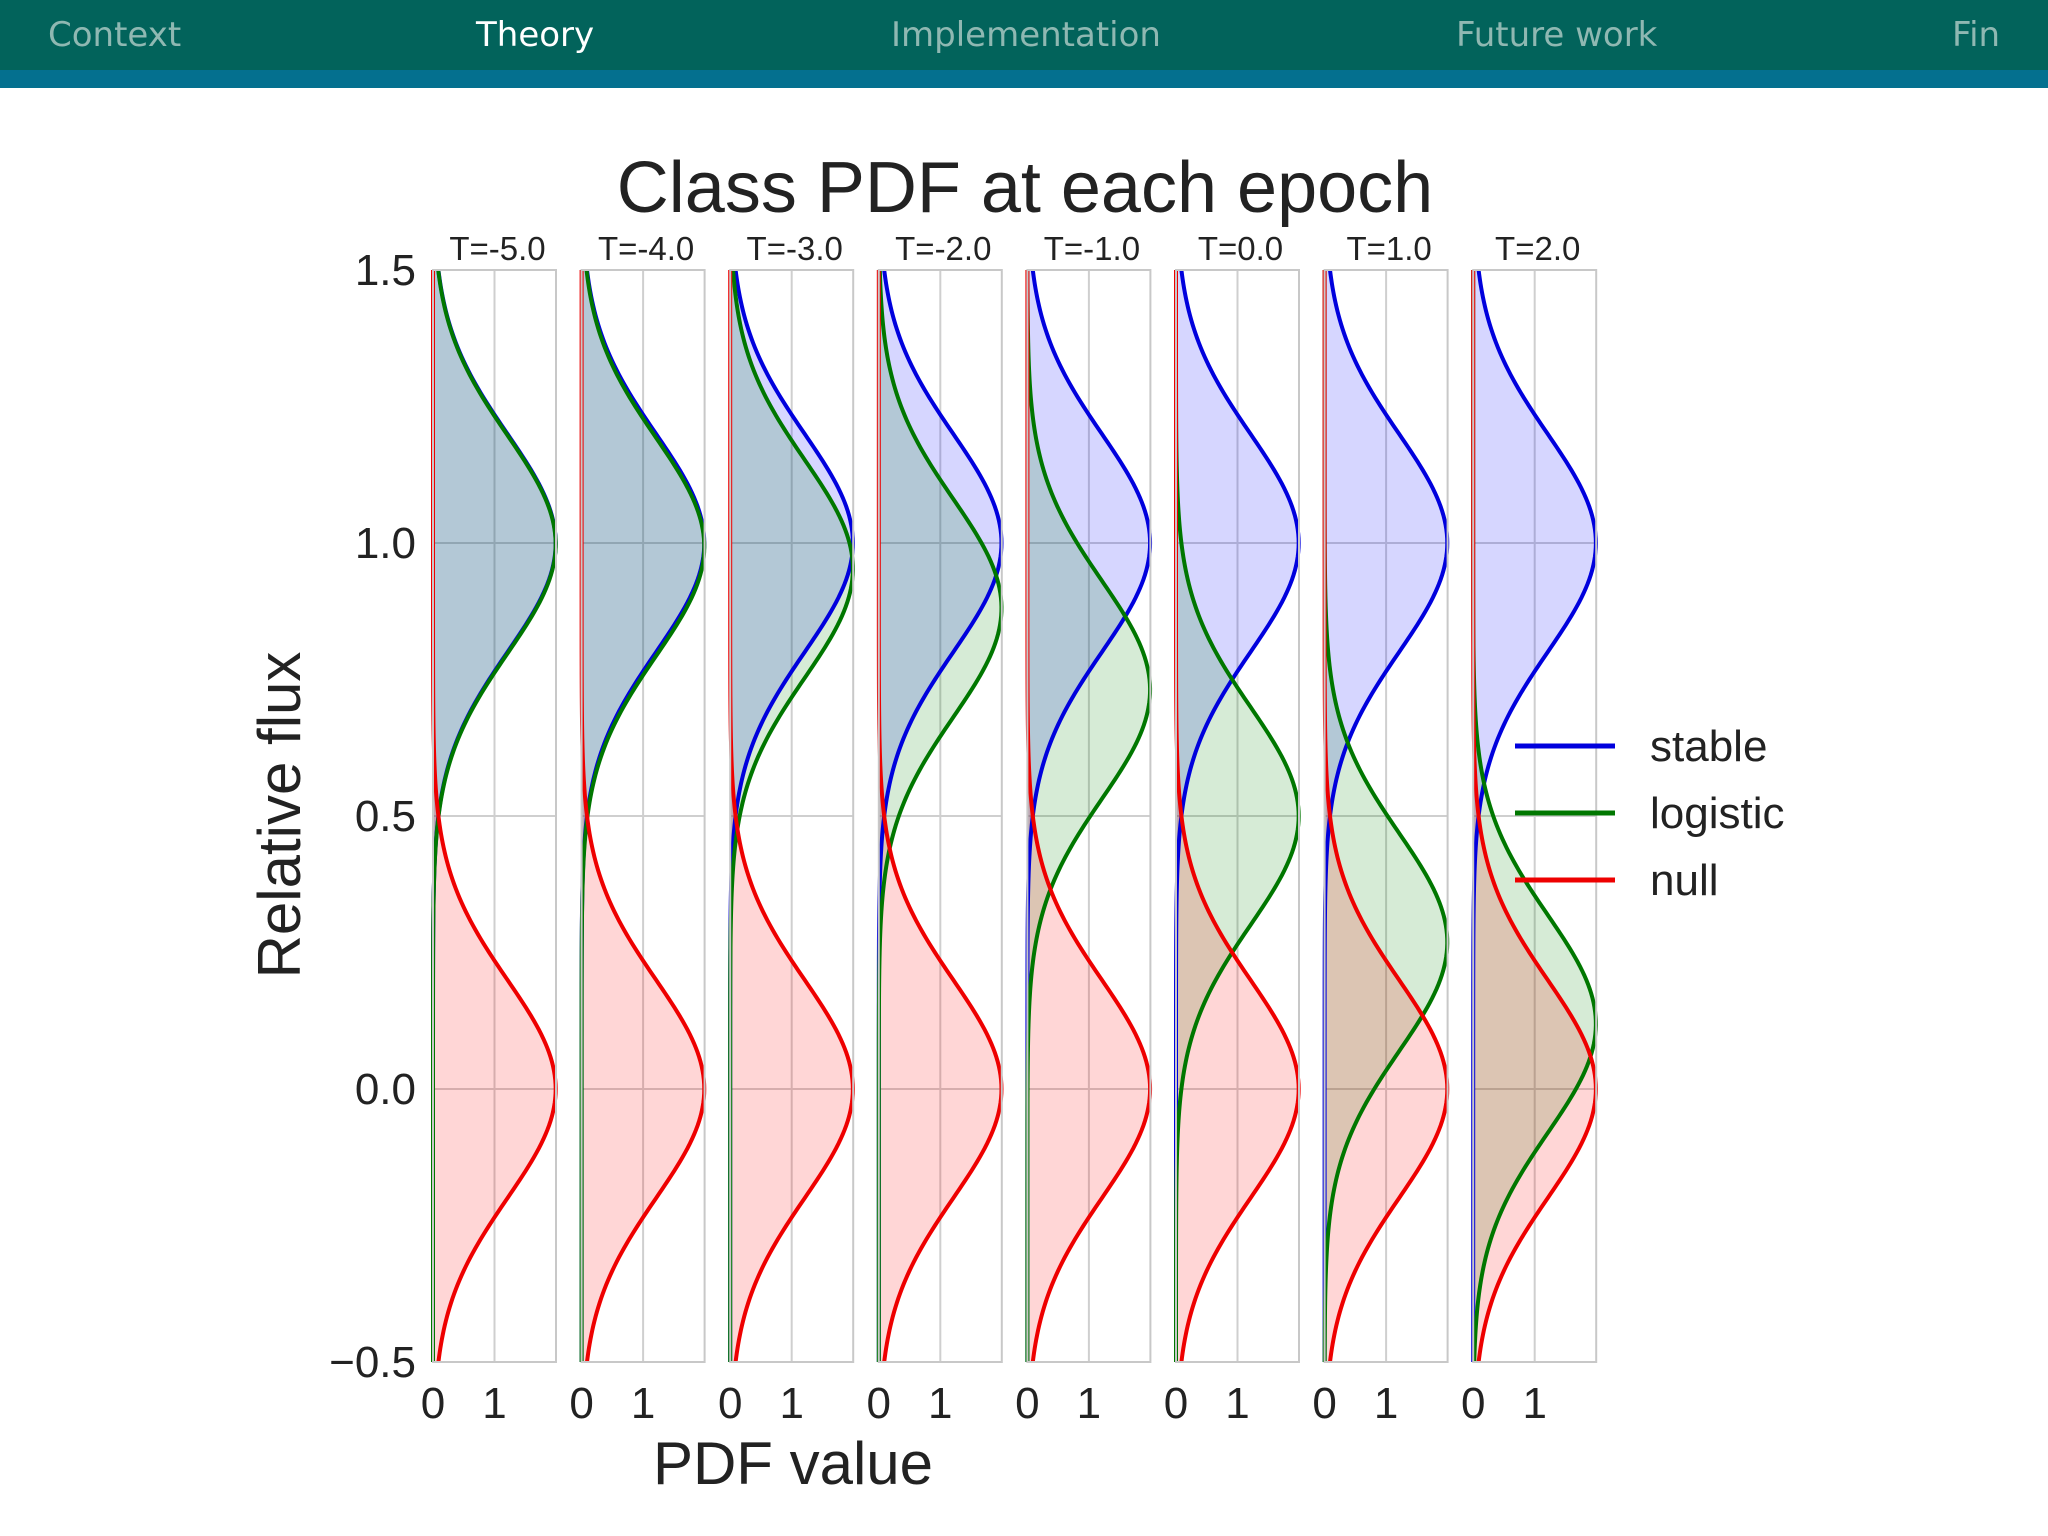 Image resolution: width=2048 pixels, height=1536 pixels. I want to click on legend-label-null: null, so click(1684, 880).